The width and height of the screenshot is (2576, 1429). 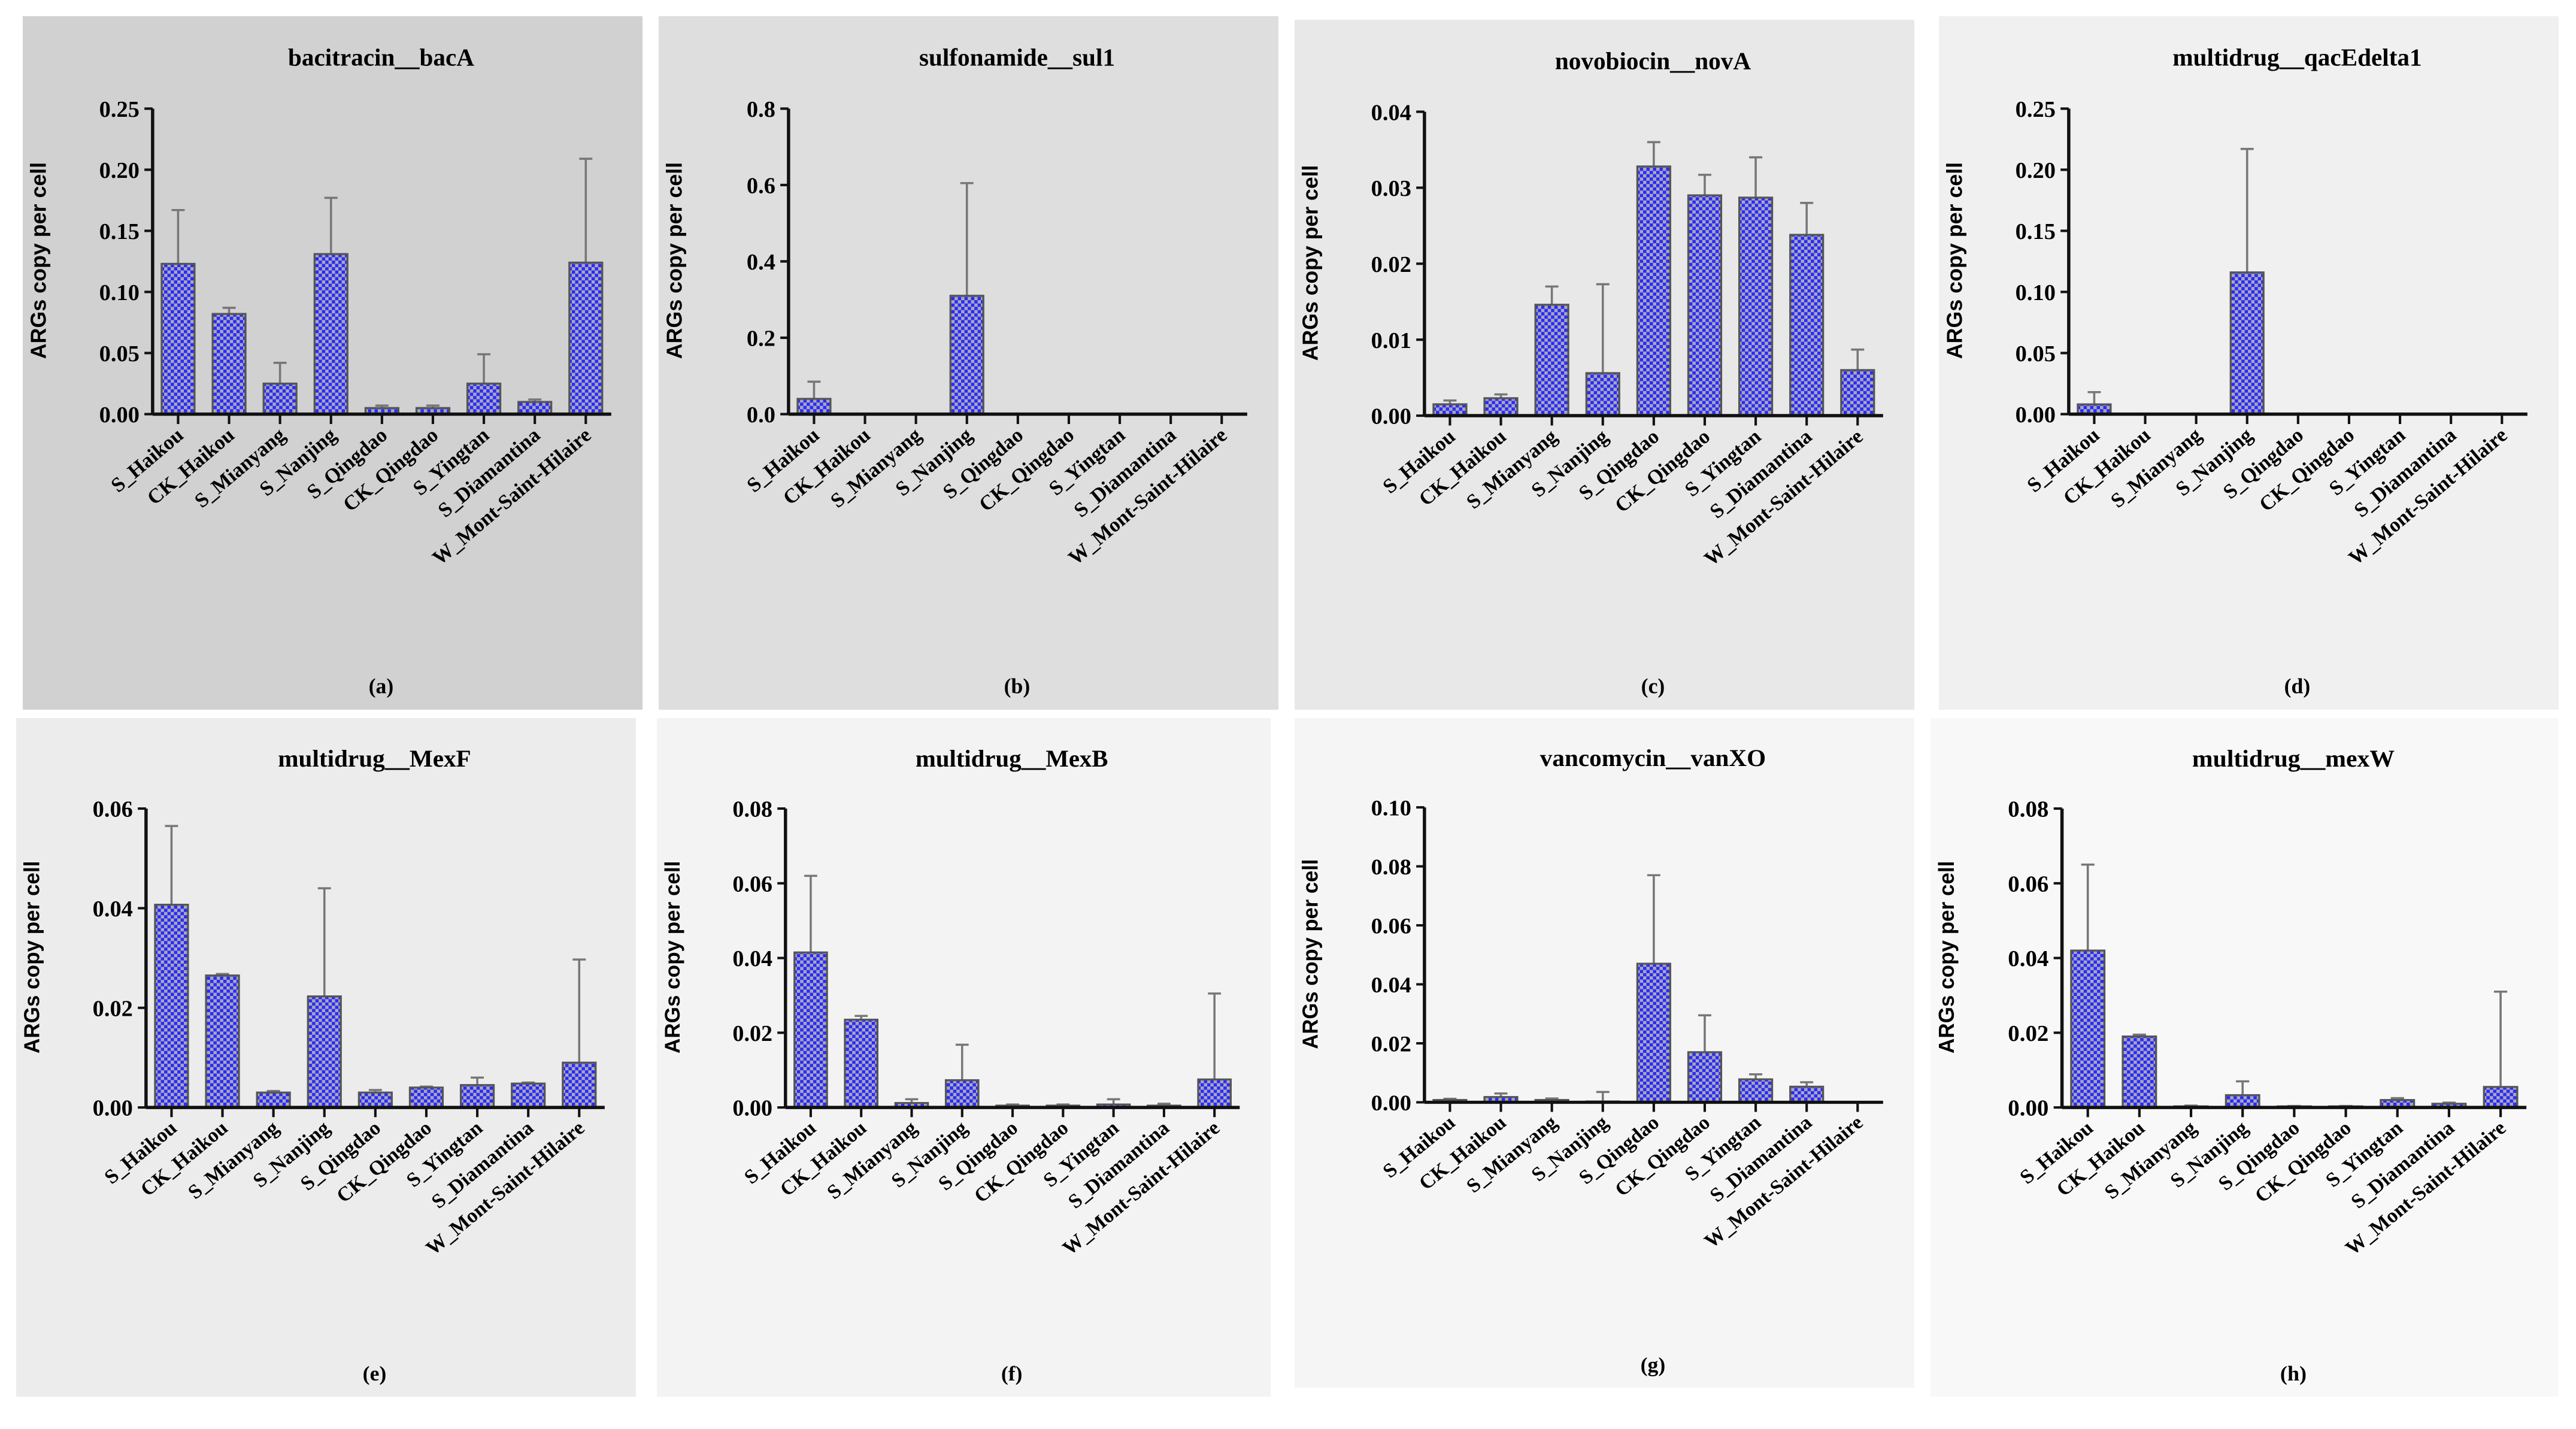 I want to click on chart-title: bacitracin__bacA, so click(x=381, y=58).